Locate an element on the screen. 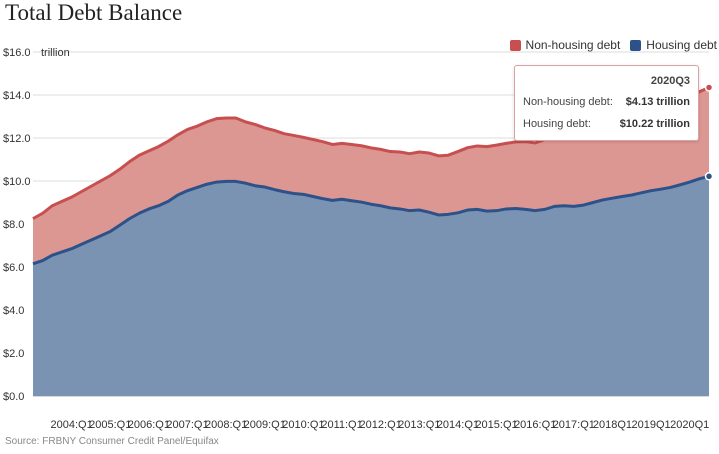 Image resolution: width=719 pixels, height=454 pixels. x-tick-label: 2020Q1 is located at coordinates (689, 425).